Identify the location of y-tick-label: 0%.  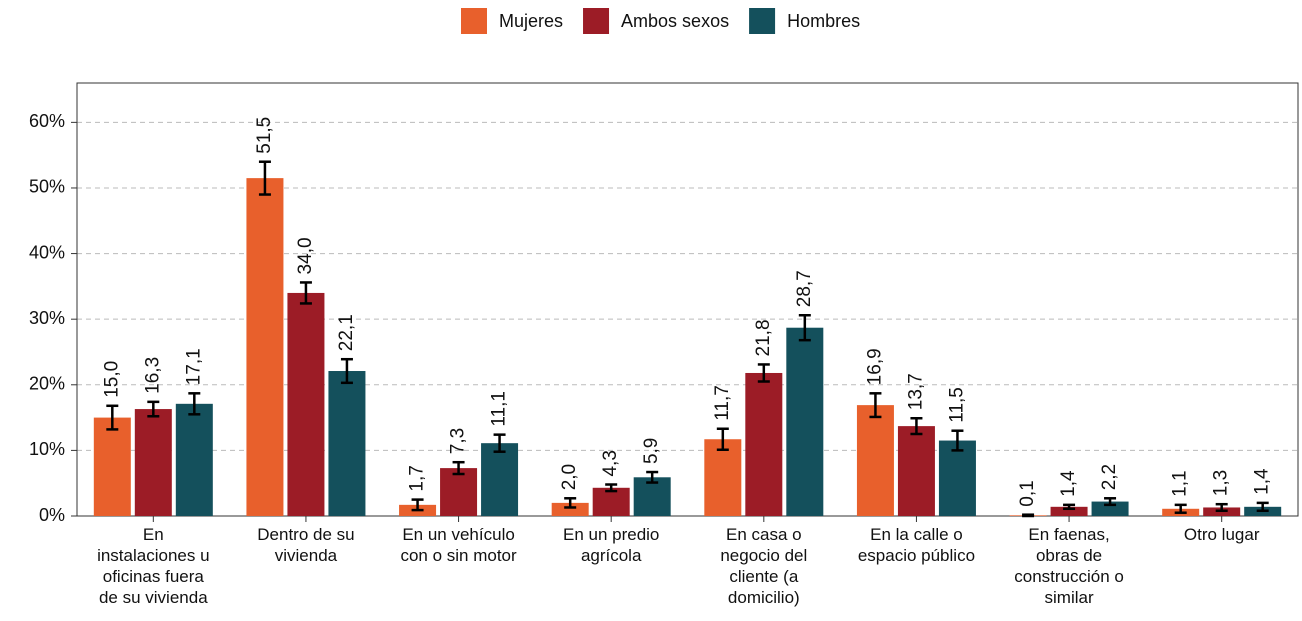
(52, 515).